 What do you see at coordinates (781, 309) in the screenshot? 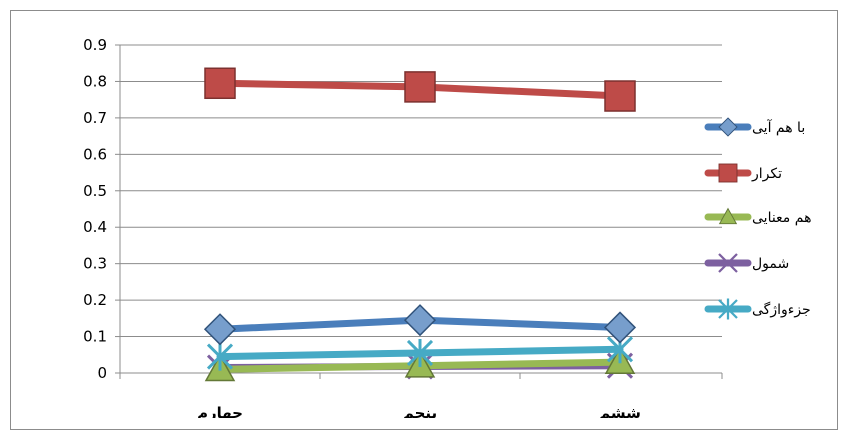
I see `legend-label: جزءواژگی` at bounding box center [781, 309].